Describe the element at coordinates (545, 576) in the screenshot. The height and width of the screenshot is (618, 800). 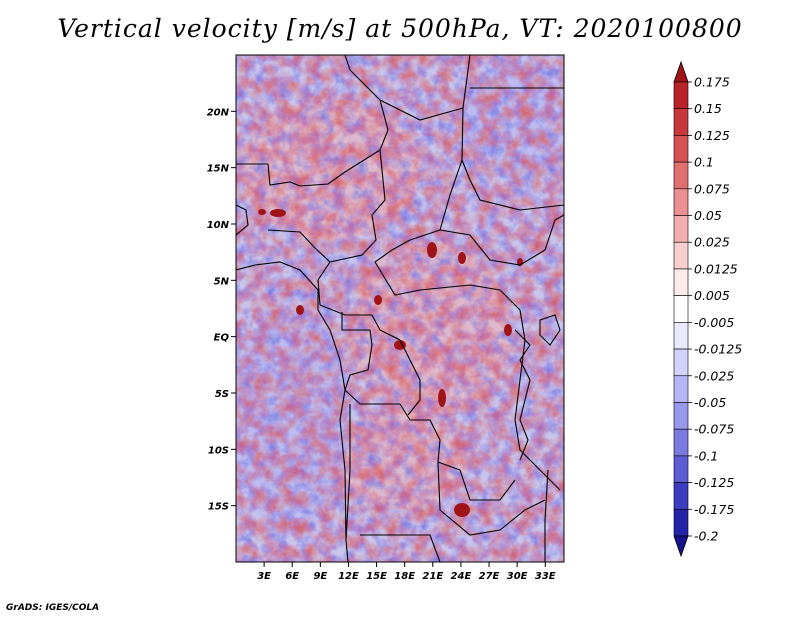
I see `lon-tick-label: 33E` at that location.